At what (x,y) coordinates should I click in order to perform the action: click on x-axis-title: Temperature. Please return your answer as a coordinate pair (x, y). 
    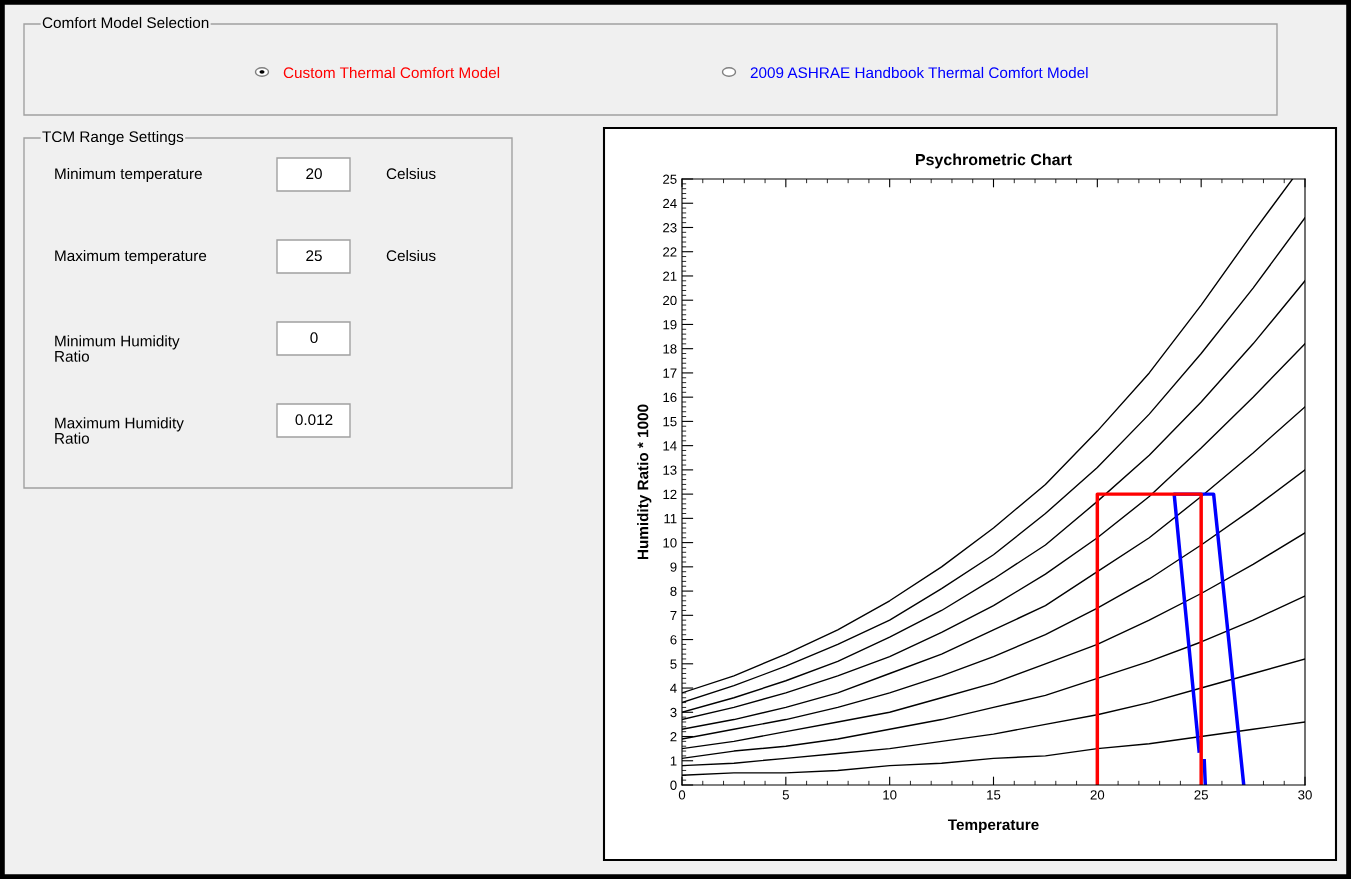
    Looking at the image, I should click on (993, 826).